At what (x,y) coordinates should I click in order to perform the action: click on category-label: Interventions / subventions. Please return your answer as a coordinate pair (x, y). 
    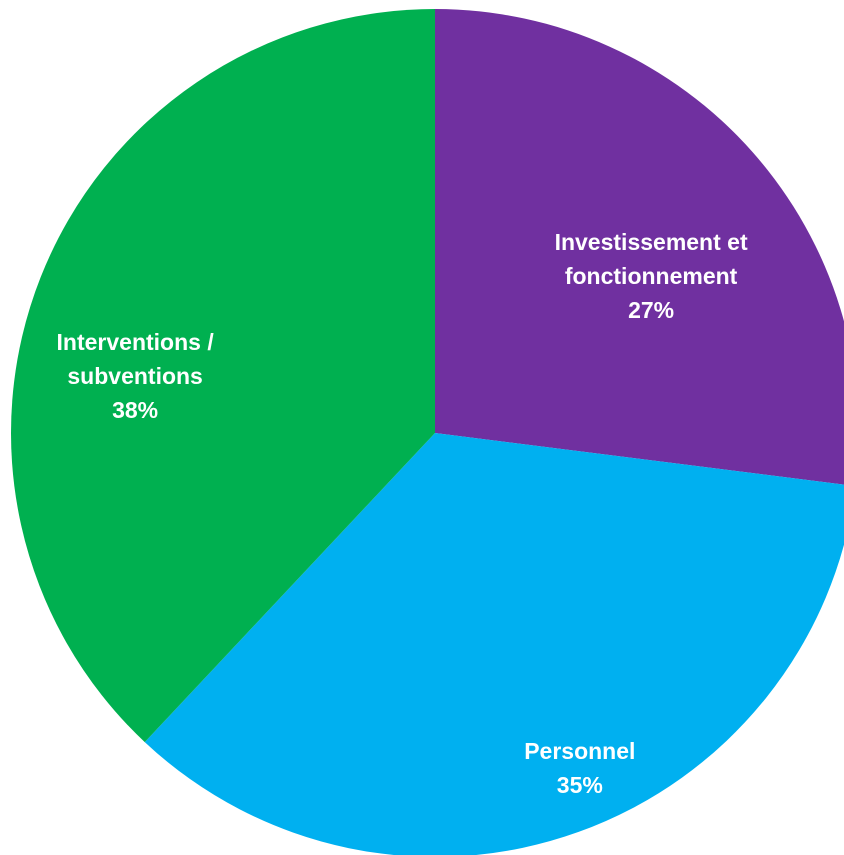
    Looking at the image, I should click on (135, 358).